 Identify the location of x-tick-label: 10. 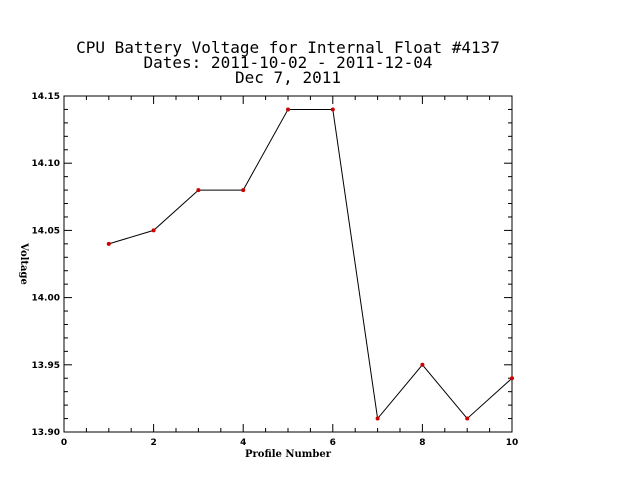
(512, 443).